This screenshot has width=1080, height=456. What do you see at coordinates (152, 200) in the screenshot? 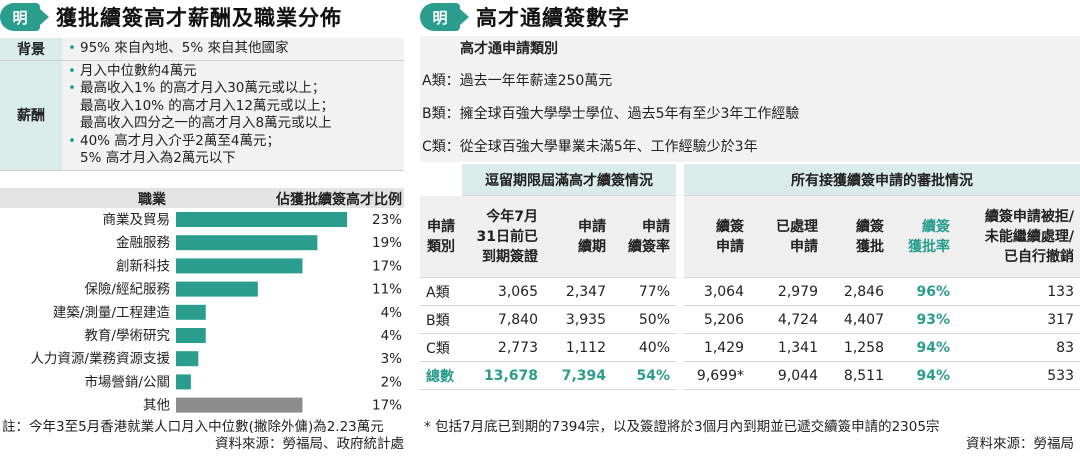
I see `occupation-header: 職業` at bounding box center [152, 200].